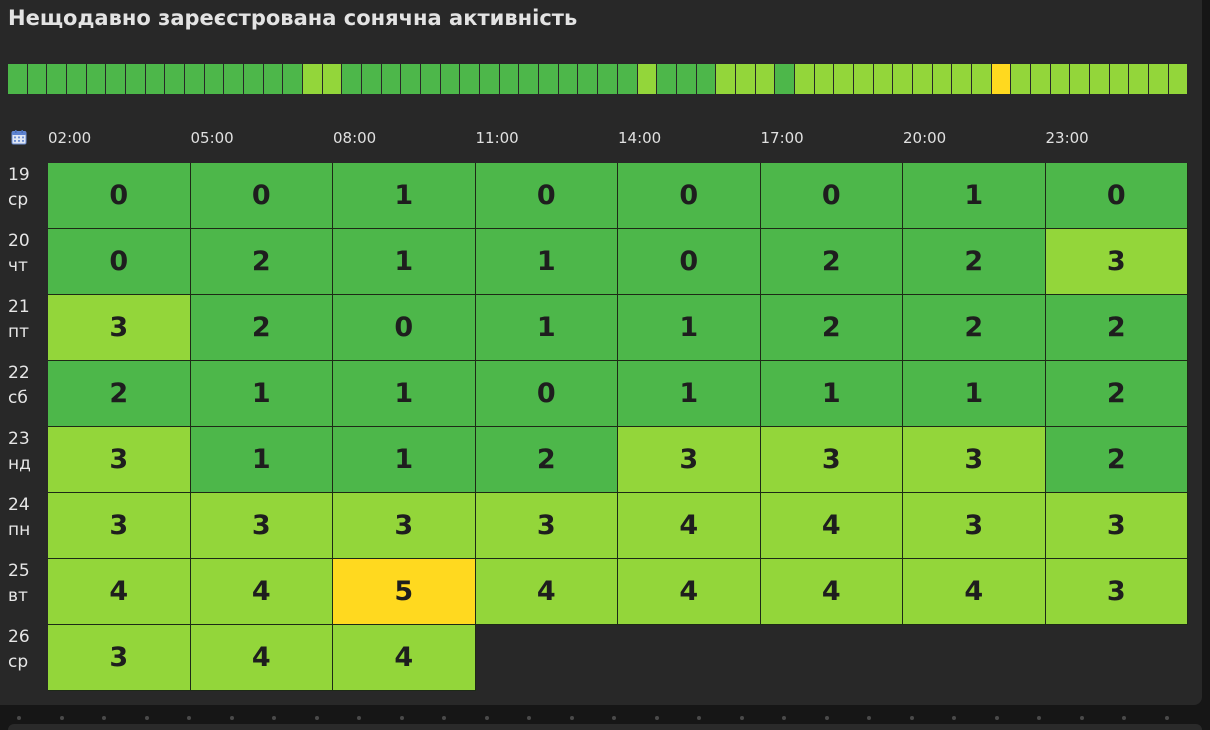  Describe the element at coordinates (19, 332) in the screenshot. I see `weekday-label: пт` at that location.